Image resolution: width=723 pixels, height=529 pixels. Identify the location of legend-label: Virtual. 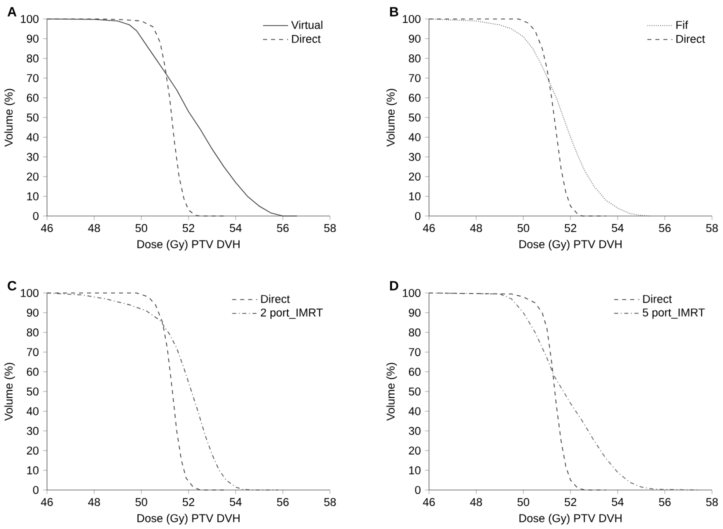
(306, 24).